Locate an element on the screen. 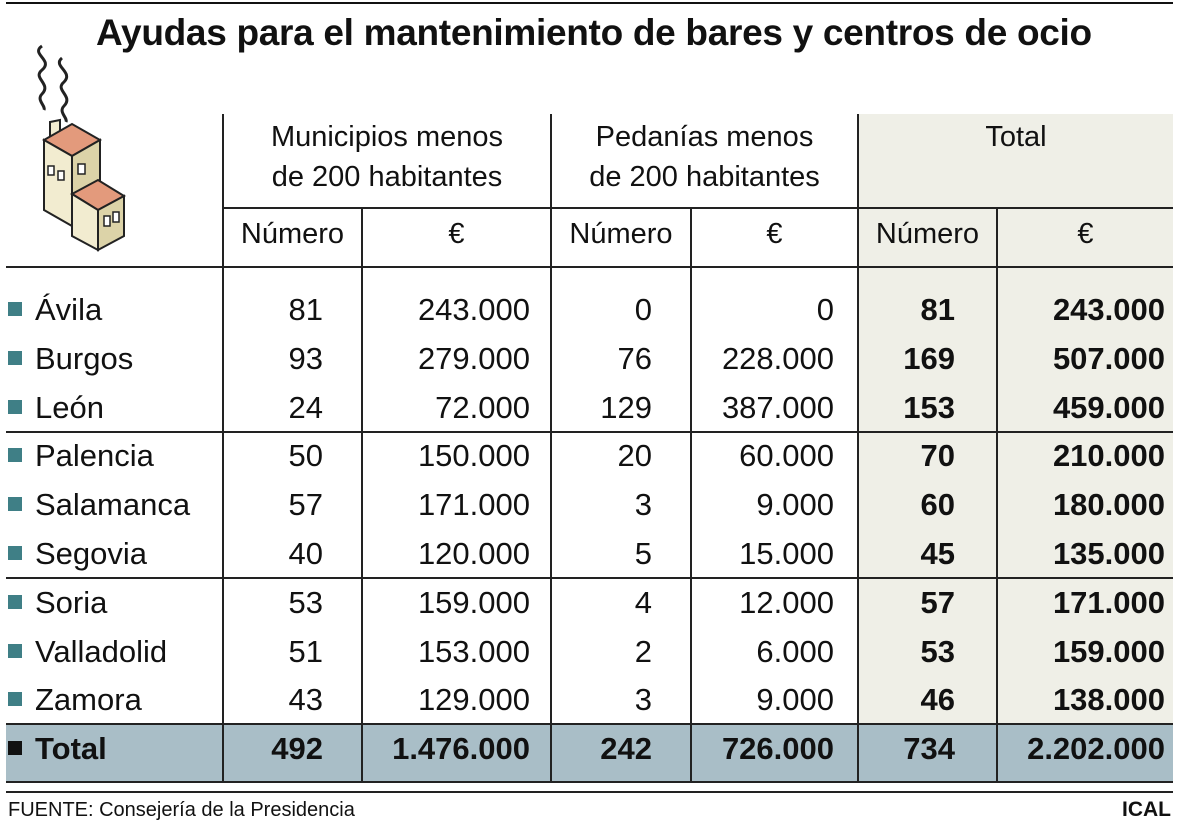 Image resolution: width=1179 pixels, height=829 pixels. table-cell: 50 is located at coordinates (305, 455).